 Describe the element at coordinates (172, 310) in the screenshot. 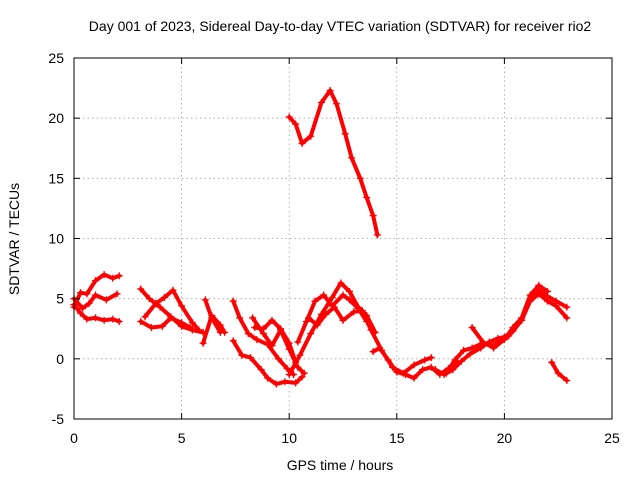

I see `series-line-s6` at that location.